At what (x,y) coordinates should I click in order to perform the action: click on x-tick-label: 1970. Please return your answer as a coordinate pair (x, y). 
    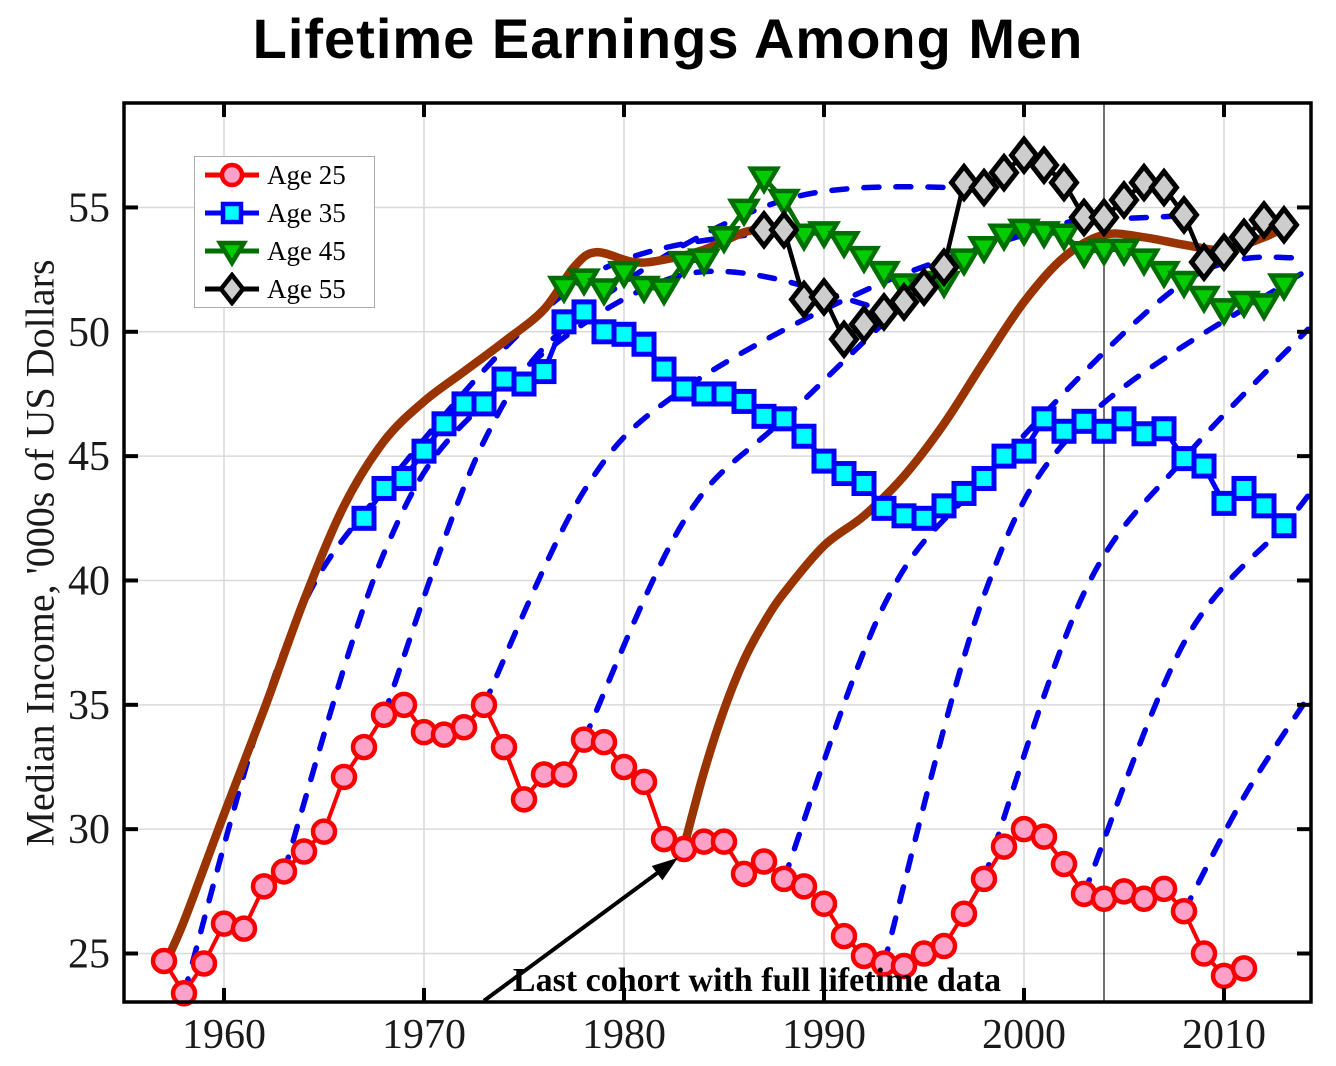
    Looking at the image, I should click on (424, 1035).